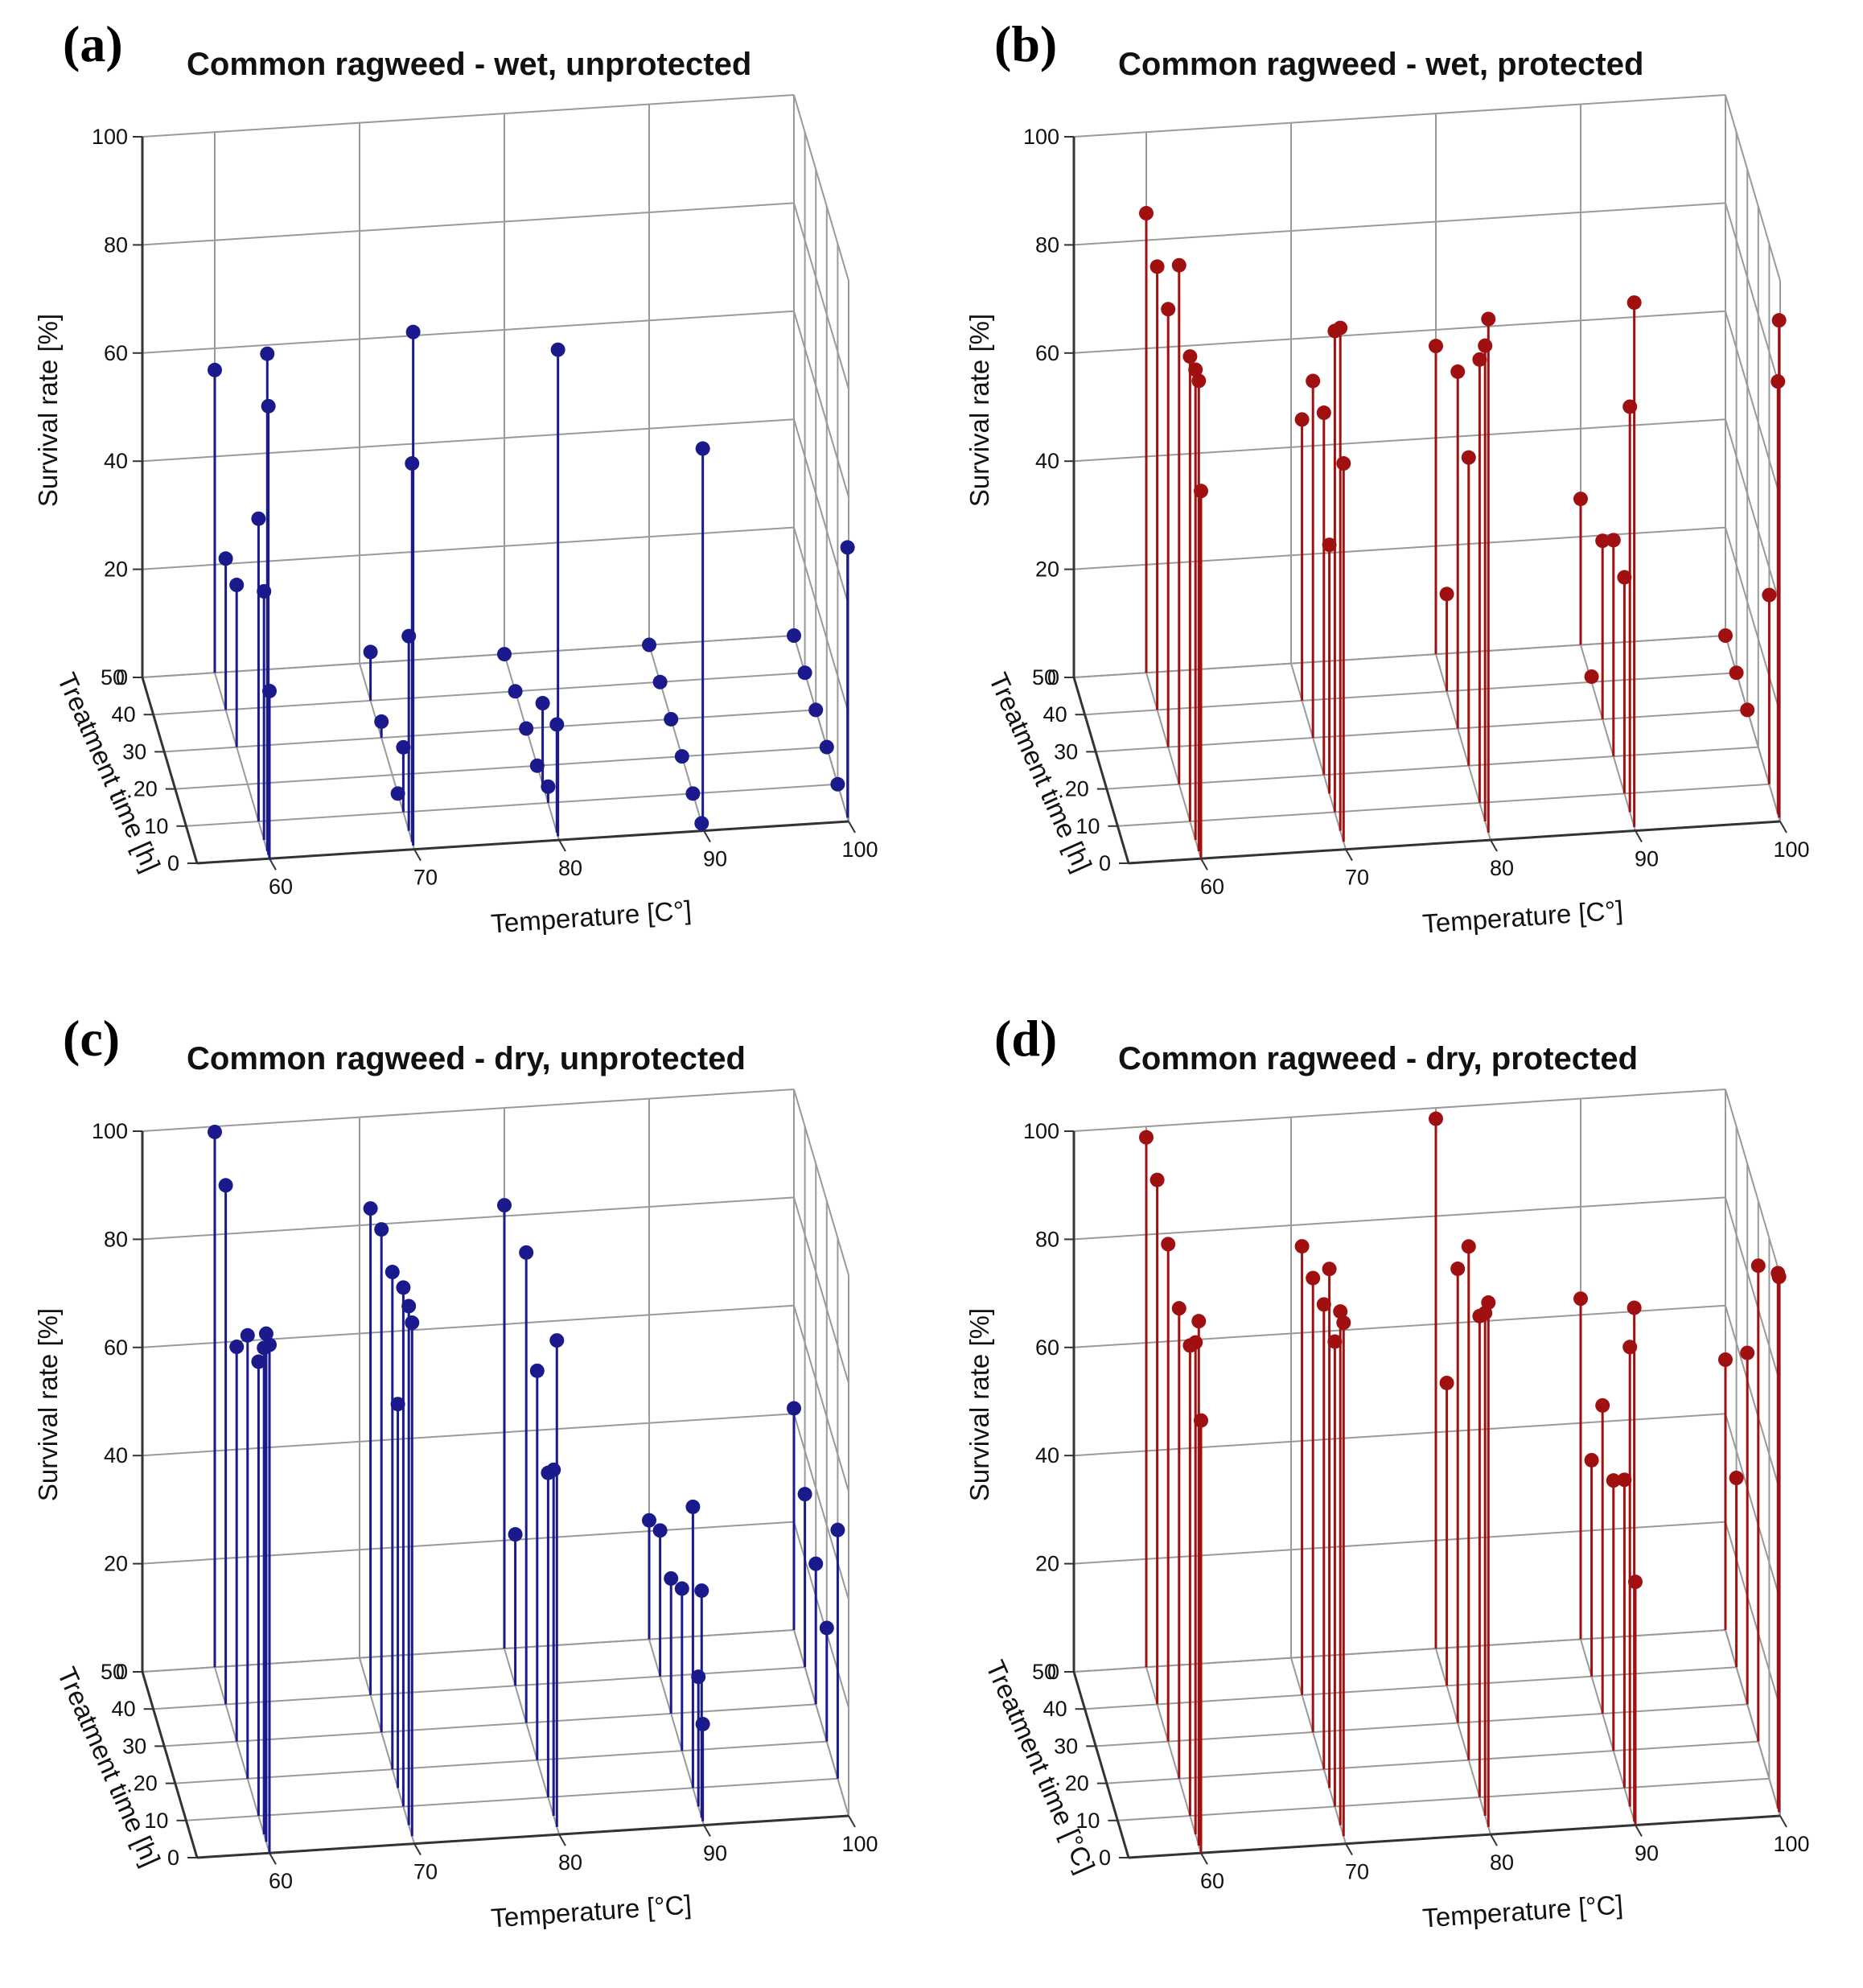 The height and width of the screenshot is (1988, 1863). I want to click on x-tick-label: 60, so click(281, 1881).